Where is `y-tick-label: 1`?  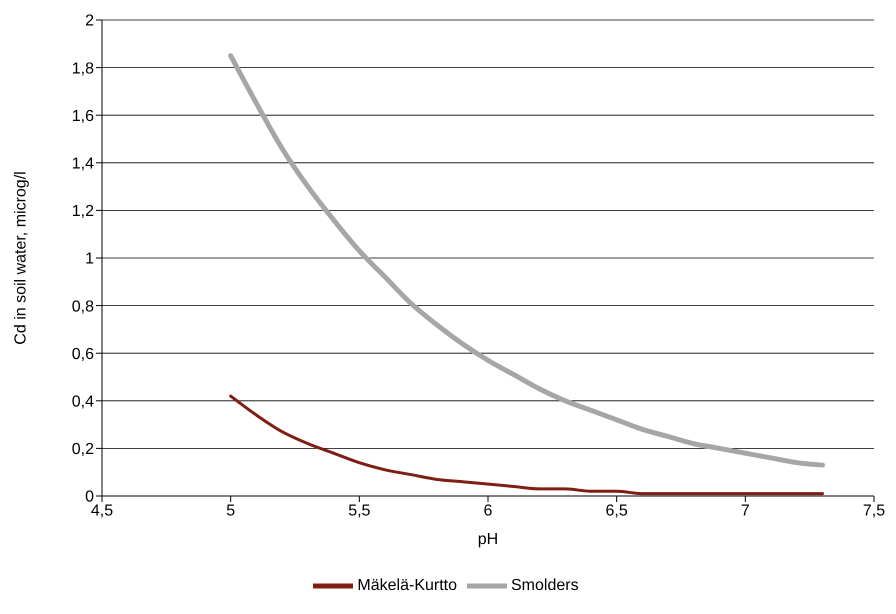
y-tick-label: 1 is located at coordinates (89, 259).